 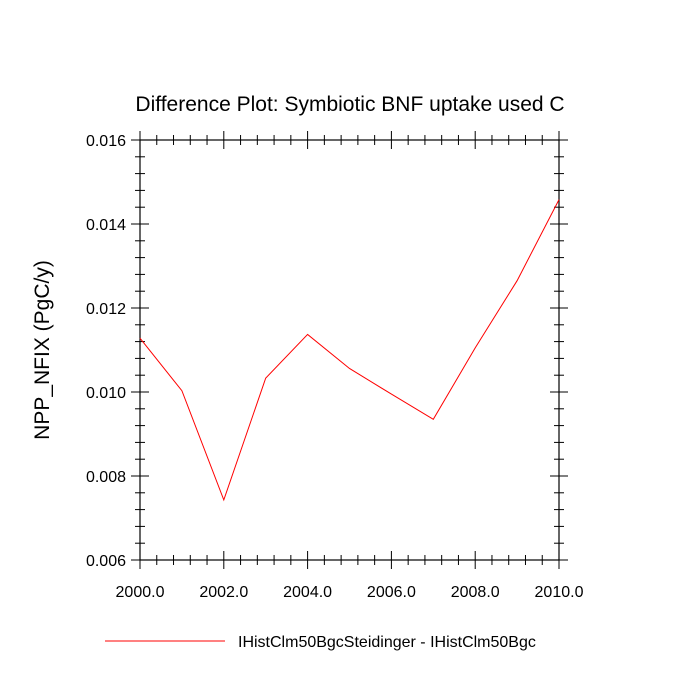 I want to click on x-tick-label: 2002.0, so click(x=223, y=592).